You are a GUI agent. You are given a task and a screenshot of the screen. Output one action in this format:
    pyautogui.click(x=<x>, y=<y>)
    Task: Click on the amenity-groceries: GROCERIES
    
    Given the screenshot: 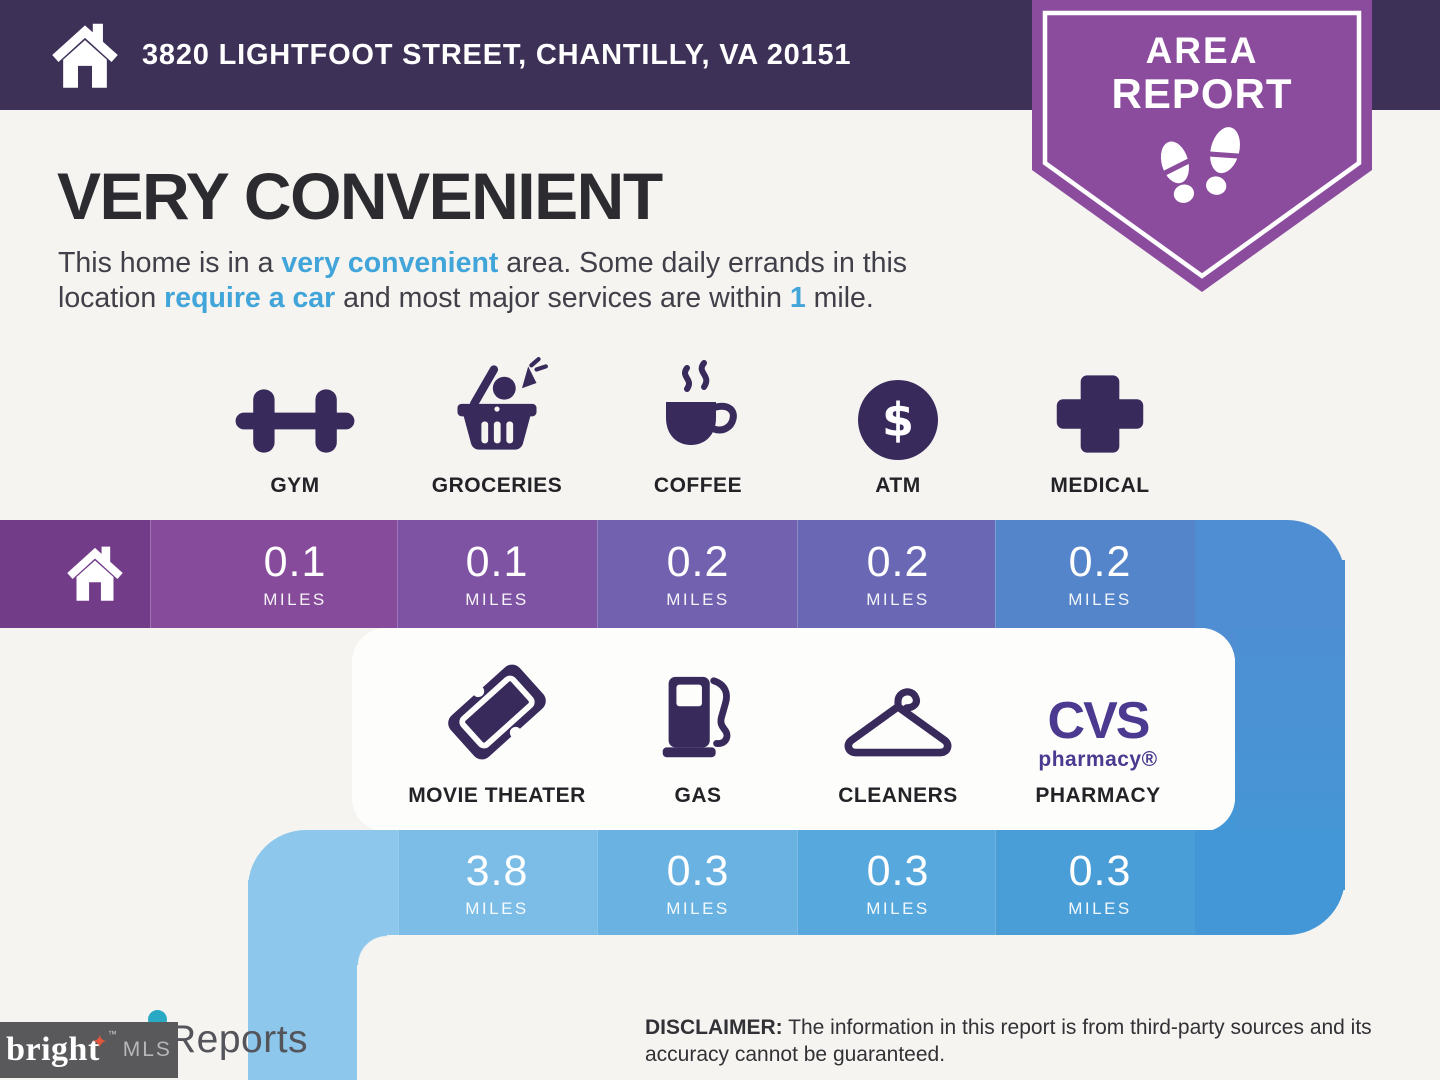 What is the action you would take?
    pyautogui.click(x=497, y=427)
    